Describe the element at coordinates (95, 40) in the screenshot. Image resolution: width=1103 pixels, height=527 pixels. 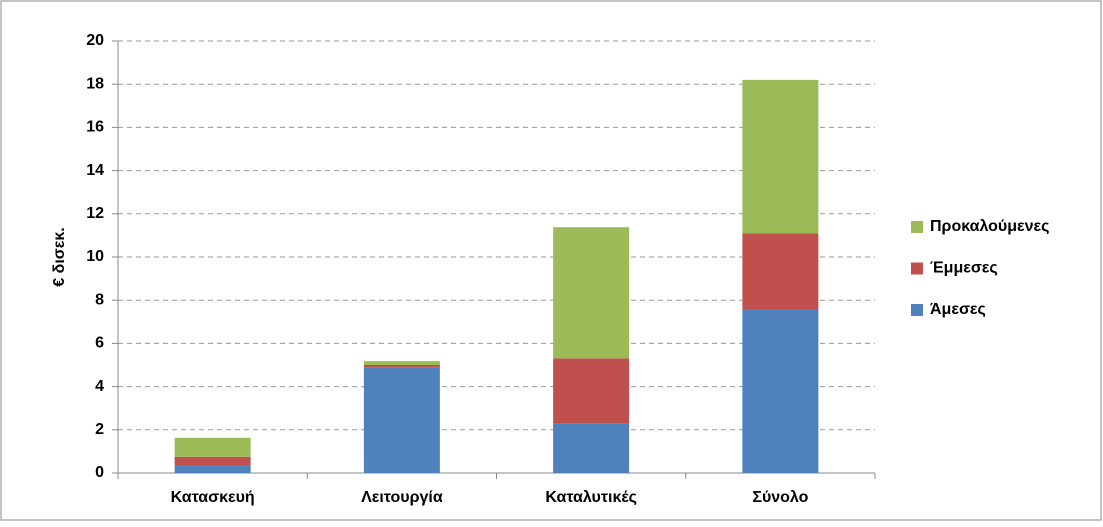
I see `y-tick-label: 20` at that location.